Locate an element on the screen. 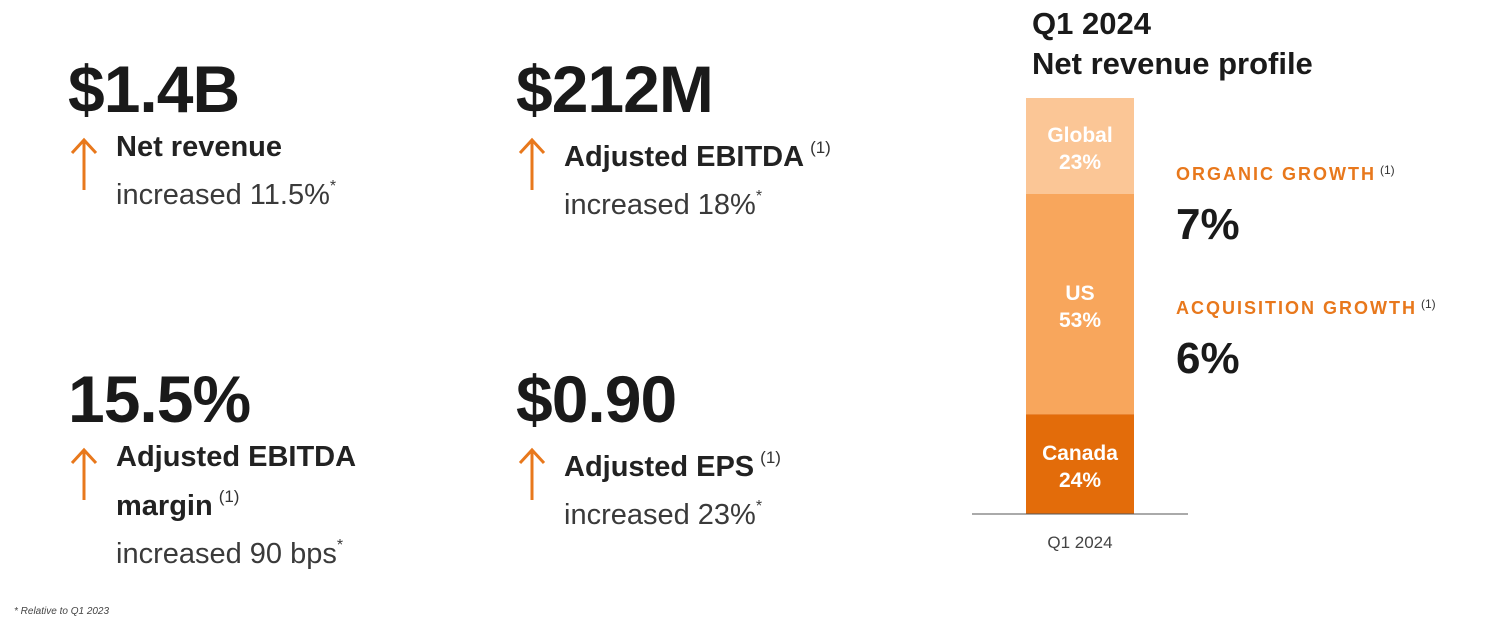 The image size is (1494, 628). metric-adjusted-ebitda: $212M Adjusted EBITDA (1) increased 18%* is located at coordinates (673, 140).